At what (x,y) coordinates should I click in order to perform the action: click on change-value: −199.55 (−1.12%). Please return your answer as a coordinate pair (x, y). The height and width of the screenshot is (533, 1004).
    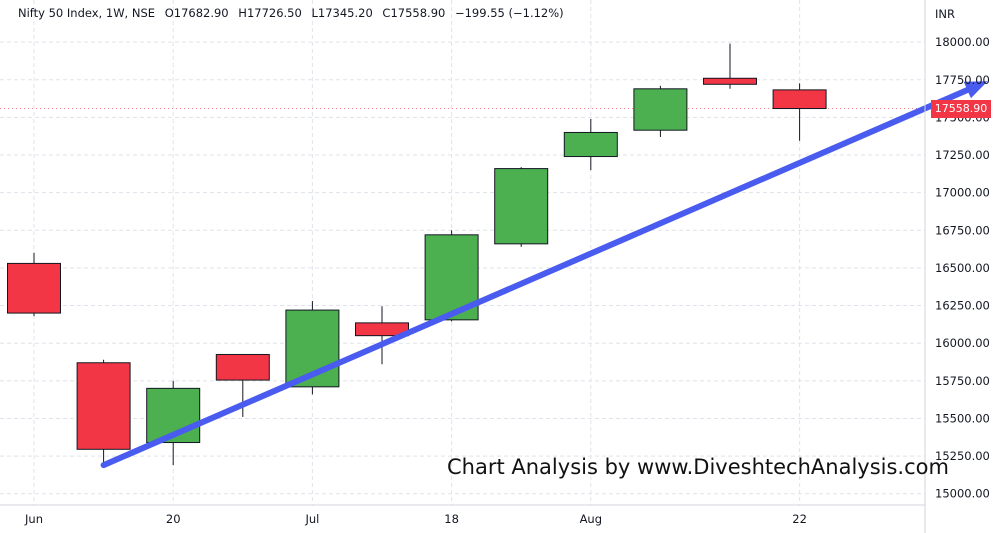
    Looking at the image, I should click on (509, 13).